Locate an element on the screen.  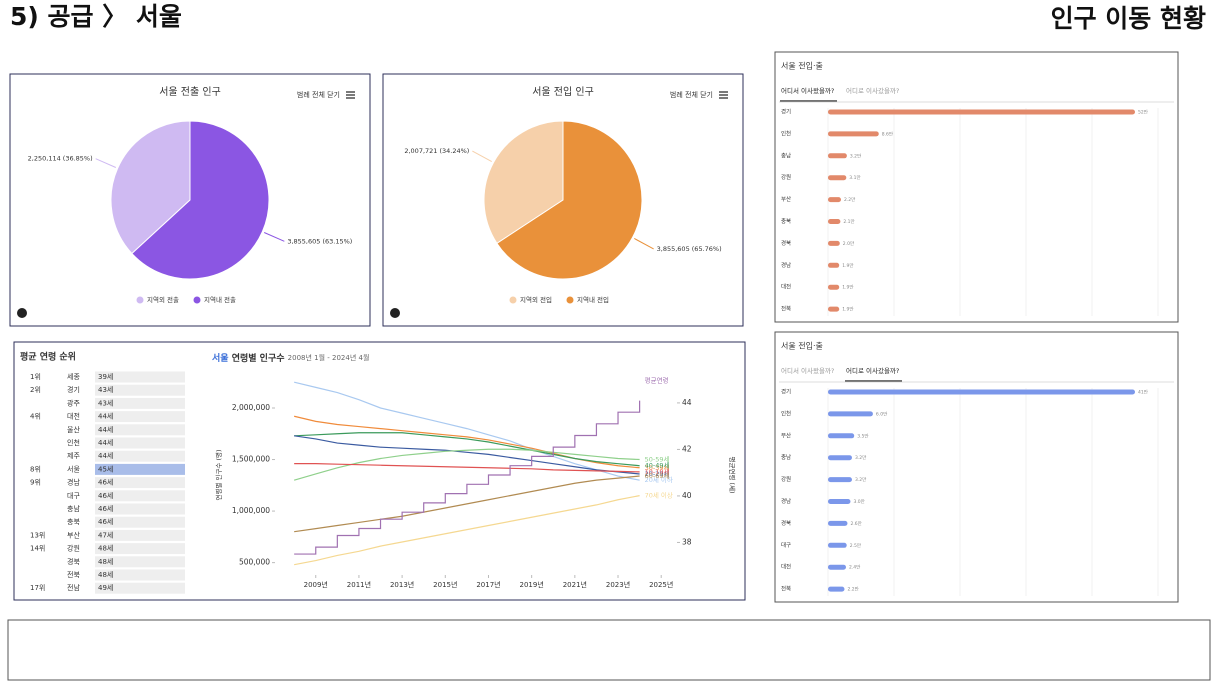
bar-category: 부산 is located at coordinates (786, 435).